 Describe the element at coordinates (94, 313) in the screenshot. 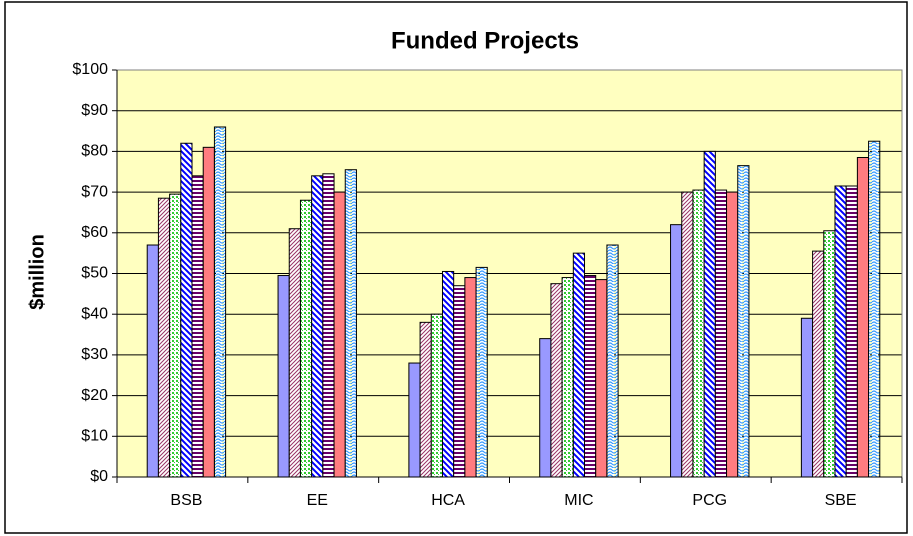

I see `y-tick-label: $40` at that location.